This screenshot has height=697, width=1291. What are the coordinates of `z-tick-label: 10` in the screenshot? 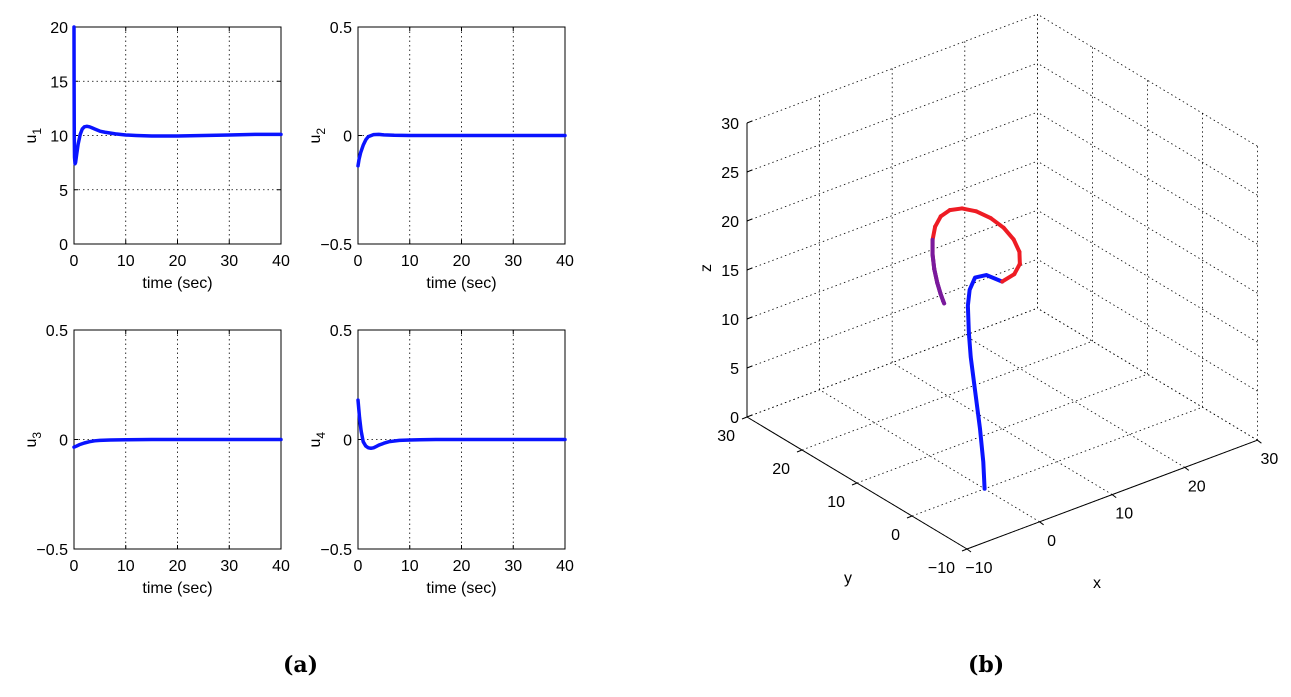 It's located at (730, 320).